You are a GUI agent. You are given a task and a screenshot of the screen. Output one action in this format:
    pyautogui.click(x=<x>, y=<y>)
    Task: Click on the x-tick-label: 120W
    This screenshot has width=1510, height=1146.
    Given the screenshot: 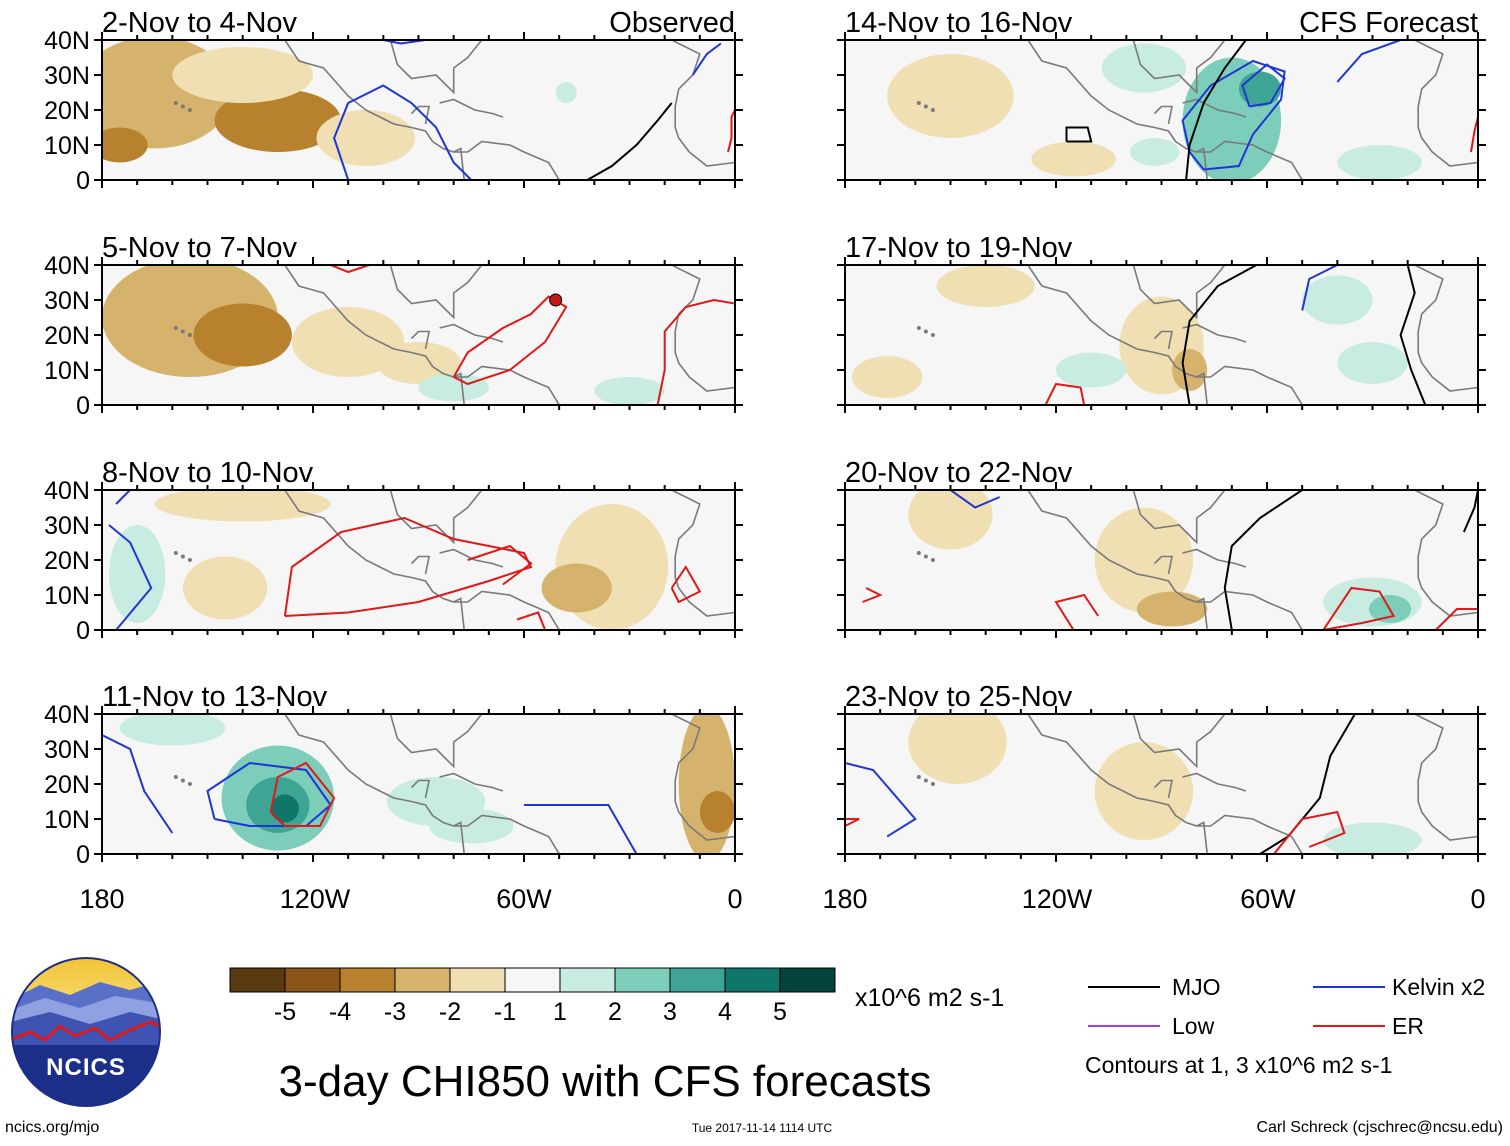 What is the action you would take?
    pyautogui.click(x=1057, y=899)
    